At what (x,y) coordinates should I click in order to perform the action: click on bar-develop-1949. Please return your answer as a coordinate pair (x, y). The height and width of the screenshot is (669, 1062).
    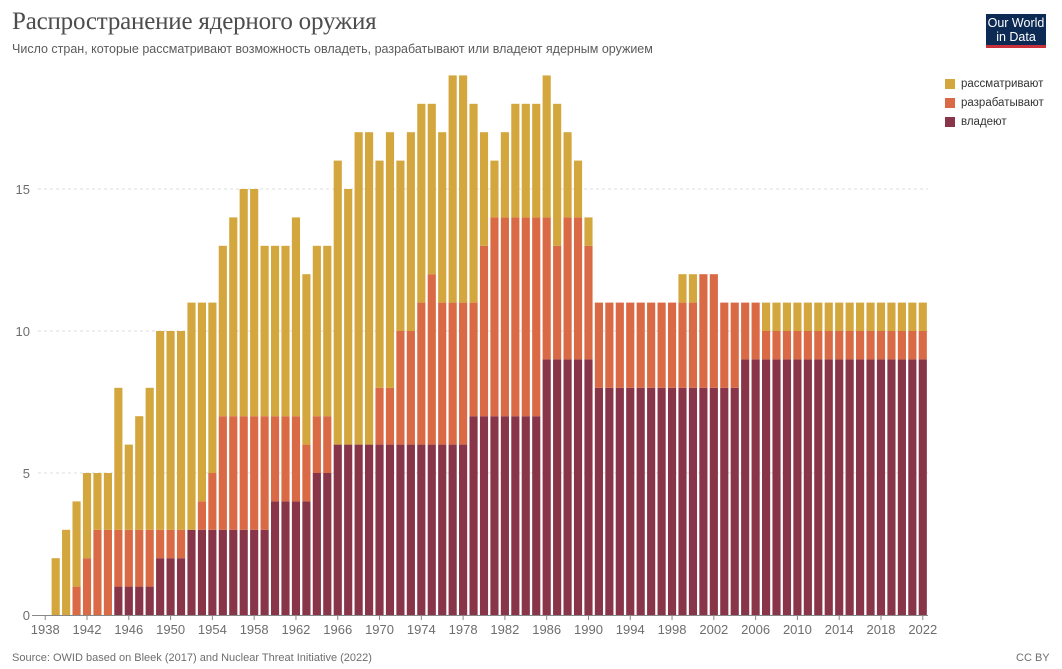
    Looking at the image, I should click on (160, 544).